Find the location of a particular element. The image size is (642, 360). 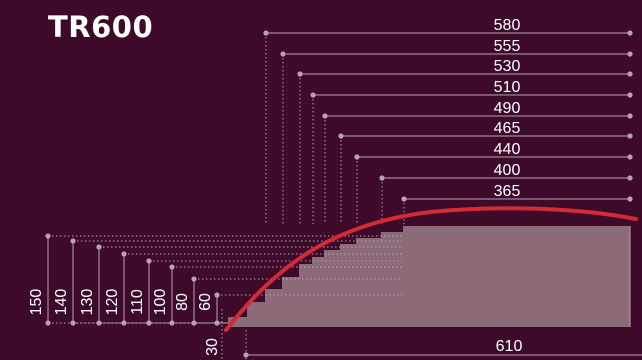

width-label-510: 510 is located at coordinates (507, 87).